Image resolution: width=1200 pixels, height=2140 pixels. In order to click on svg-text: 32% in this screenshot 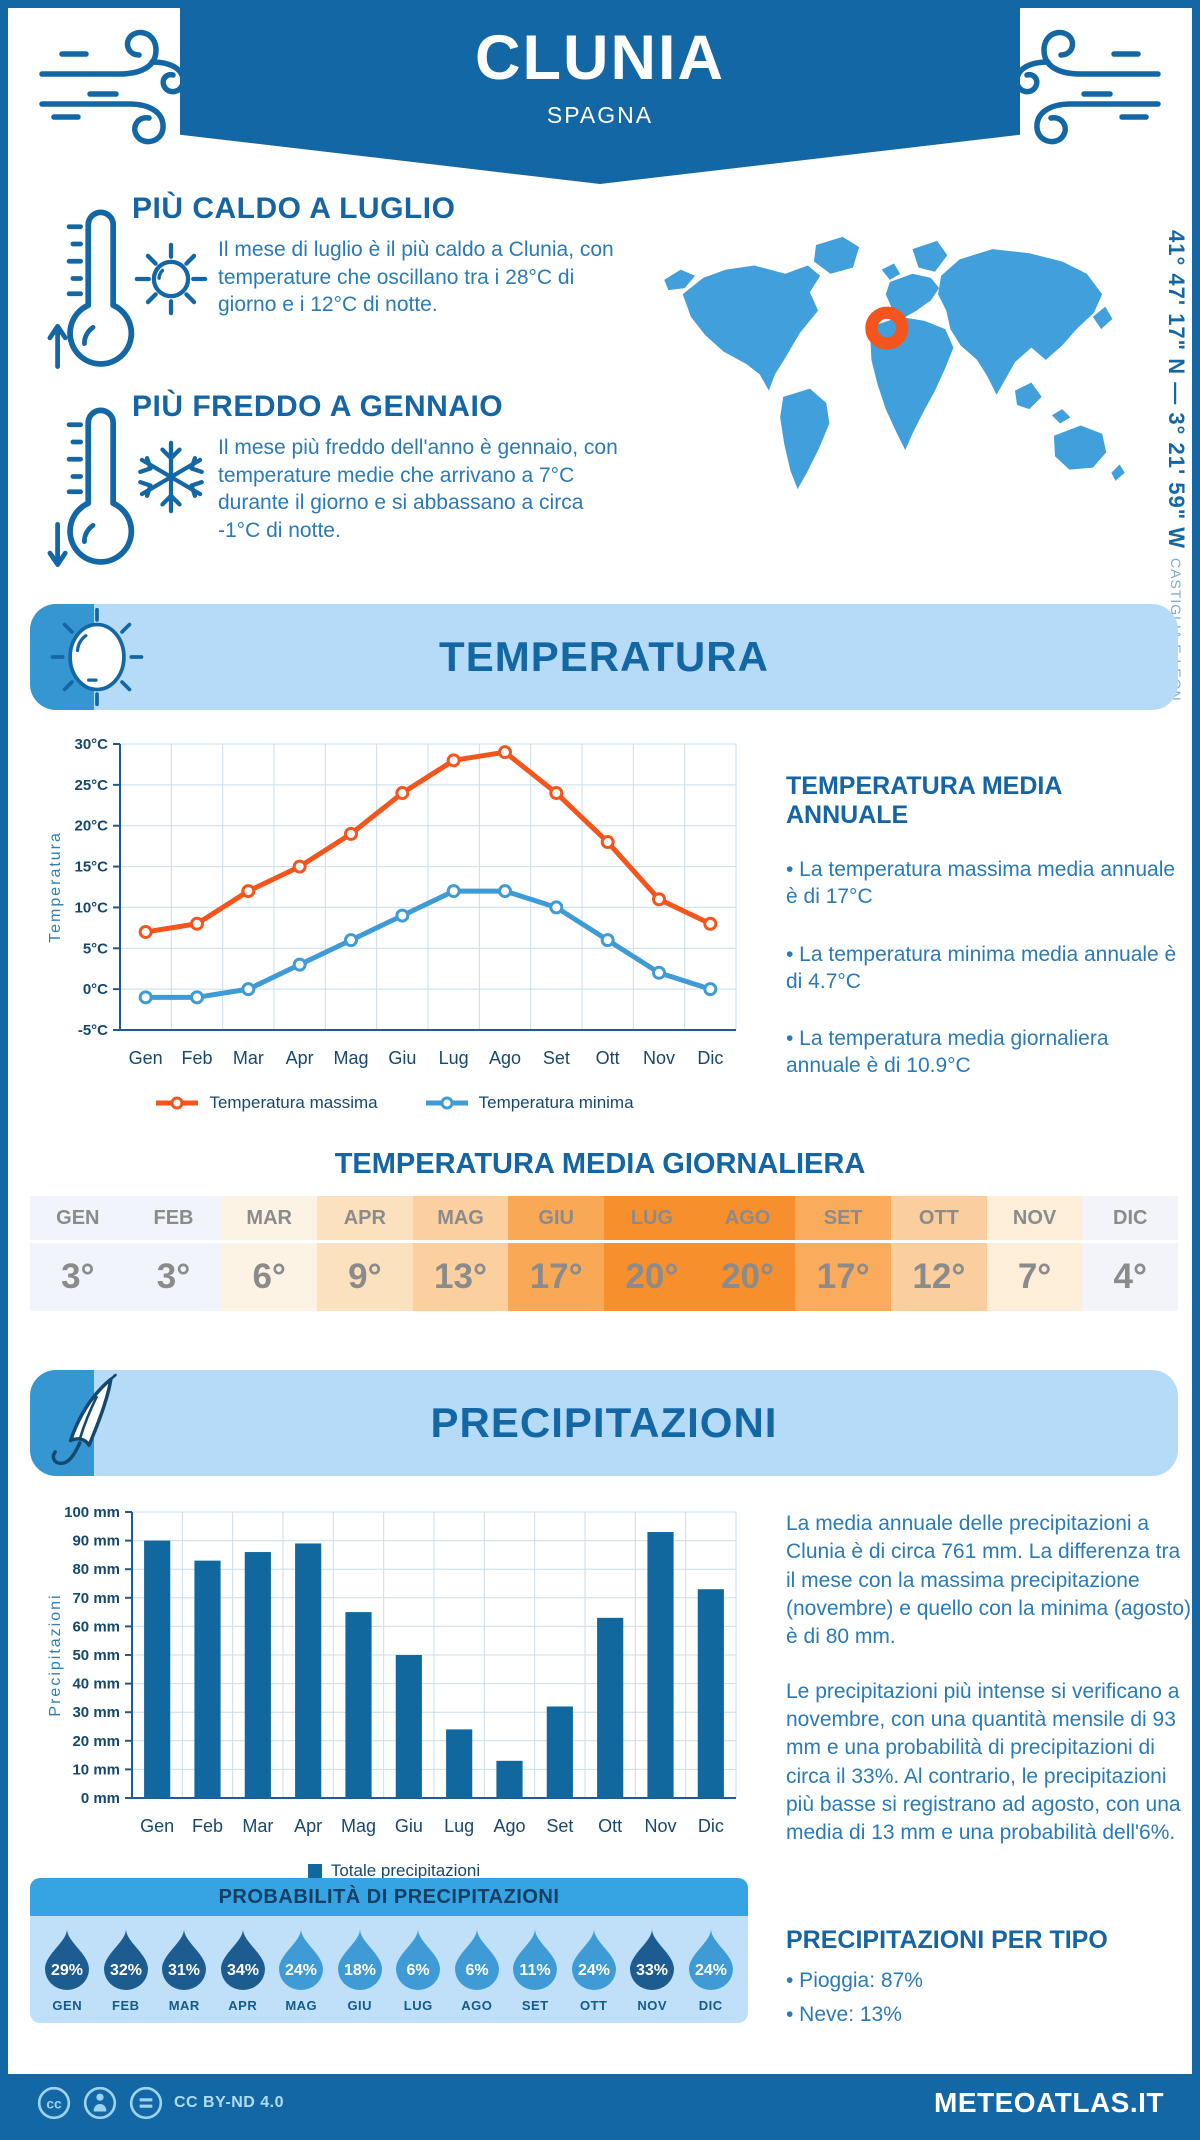, I will do `click(126, 1970)`.